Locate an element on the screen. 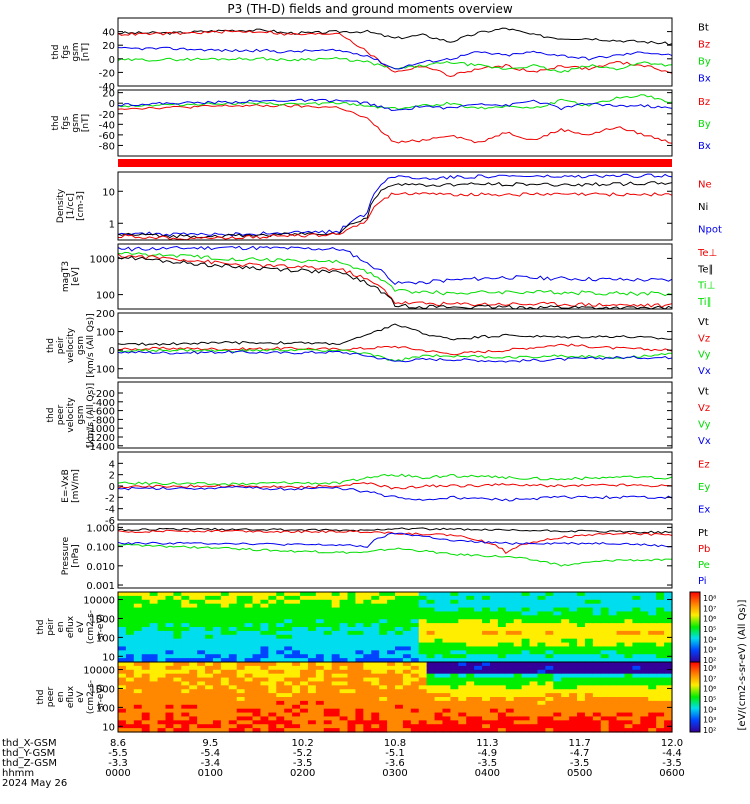 The image size is (750, 804). y-tick-label: -400 is located at coordinates (103, 403).